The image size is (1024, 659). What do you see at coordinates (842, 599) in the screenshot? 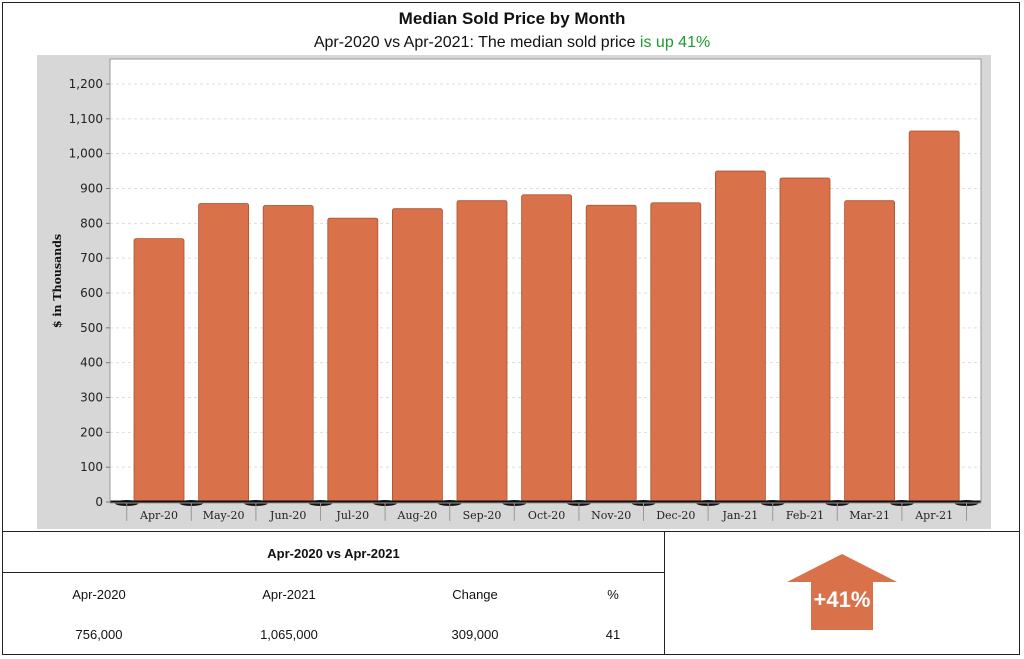
I see `change-badge-text: +41%` at bounding box center [842, 599].